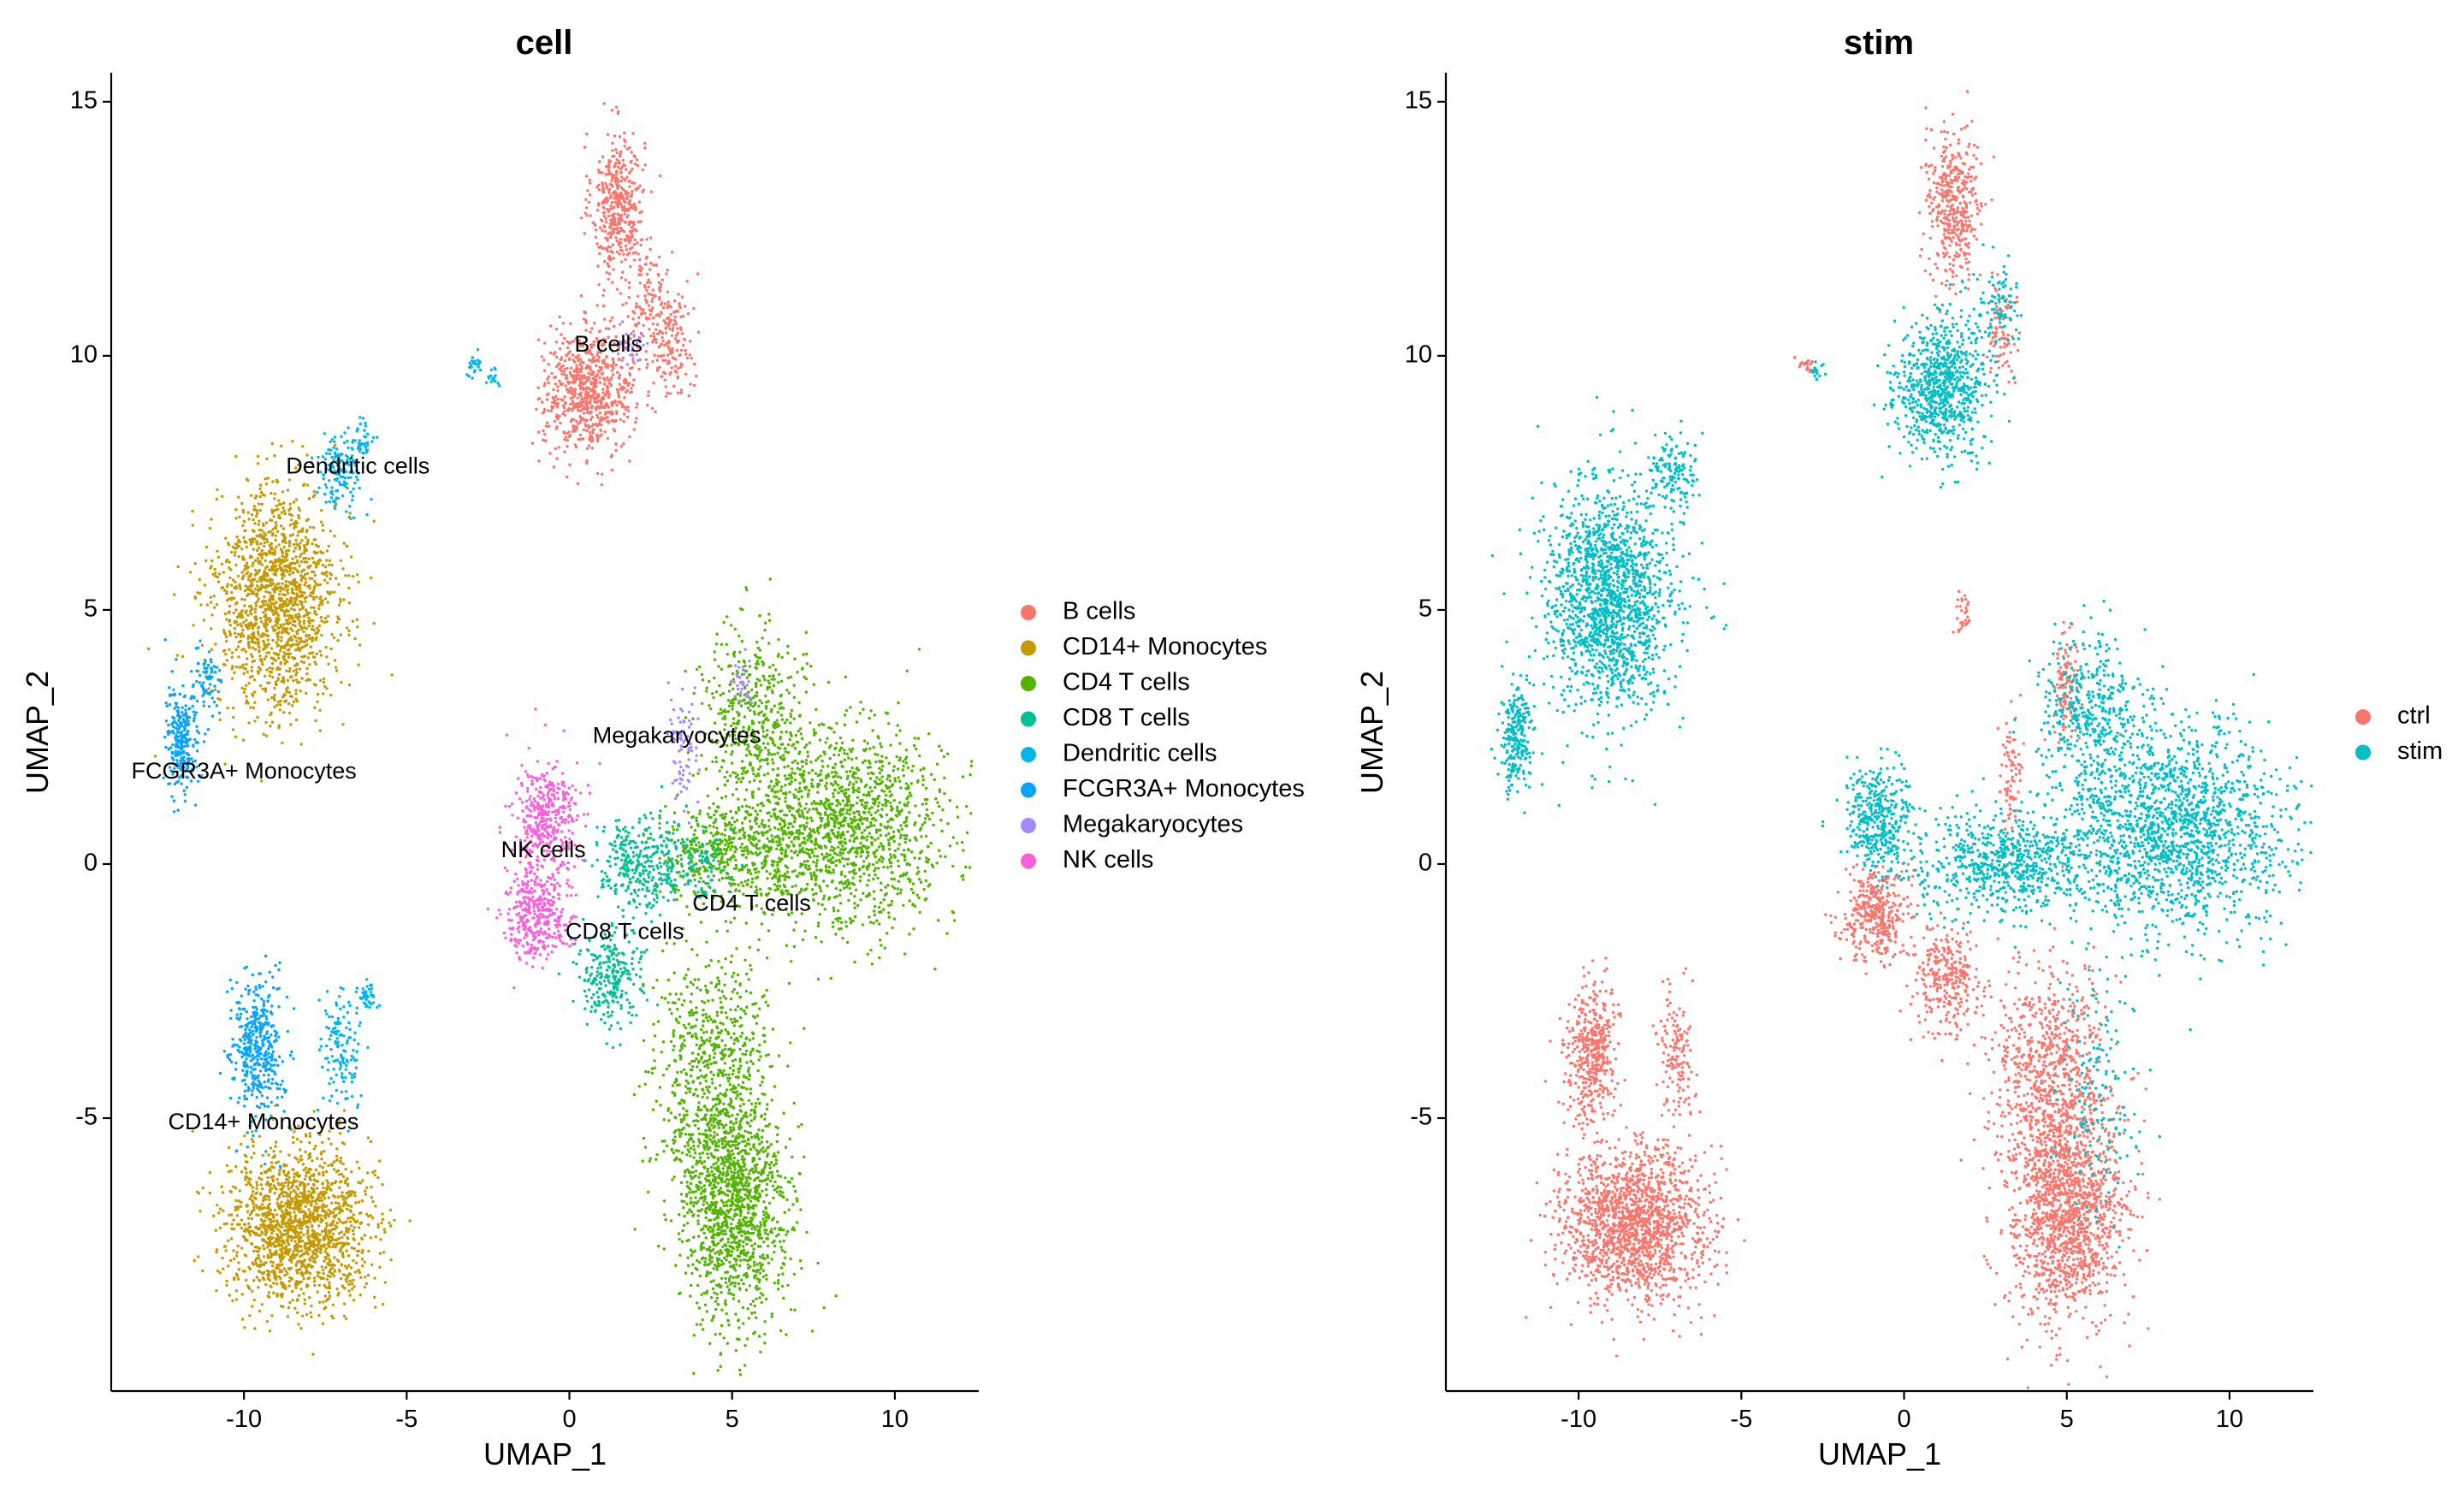 The height and width of the screenshot is (1492, 2464). What do you see at coordinates (615, 294) in the screenshot?
I see `series-b-cells` at bounding box center [615, 294].